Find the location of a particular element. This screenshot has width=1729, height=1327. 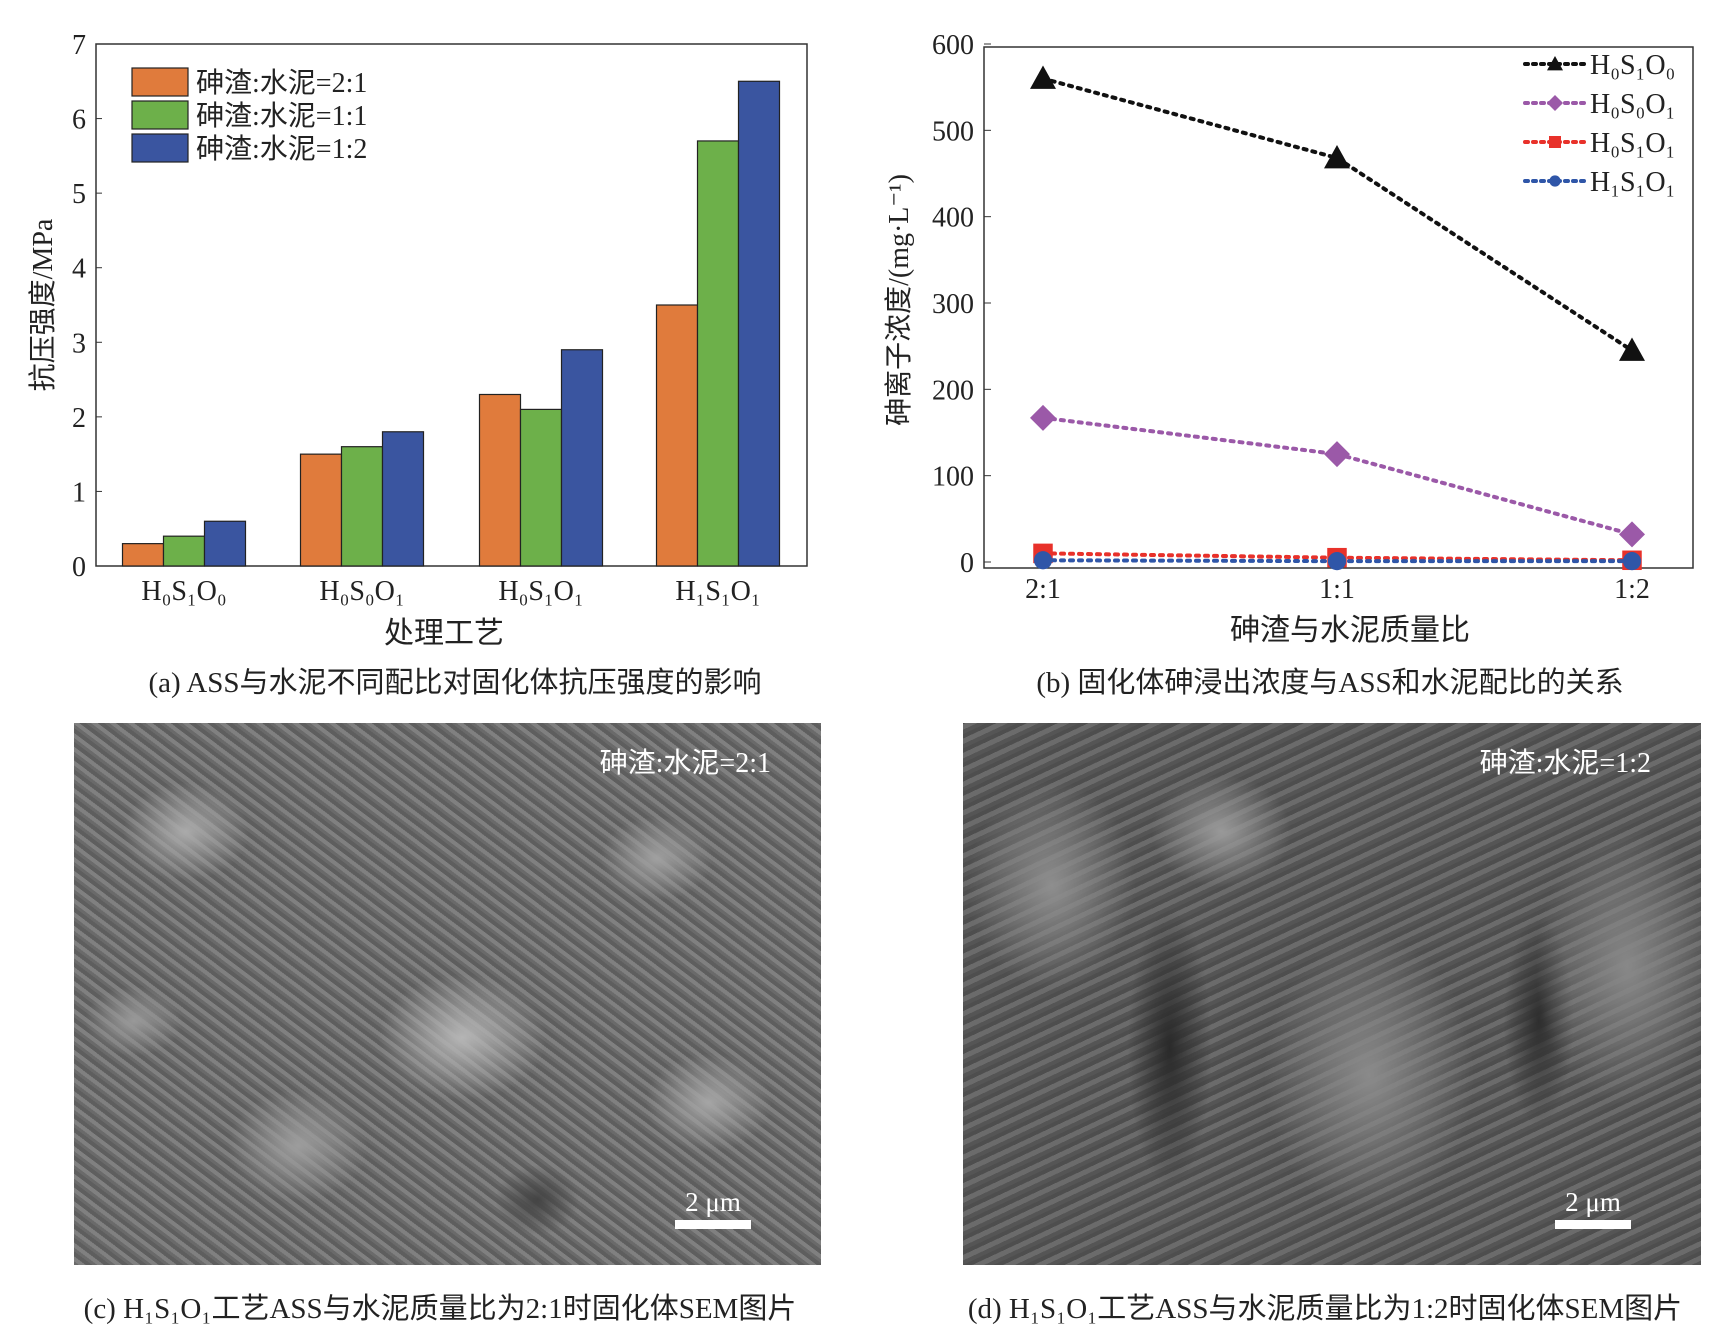

y-tick-label-b: 600 is located at coordinates (953, 45).